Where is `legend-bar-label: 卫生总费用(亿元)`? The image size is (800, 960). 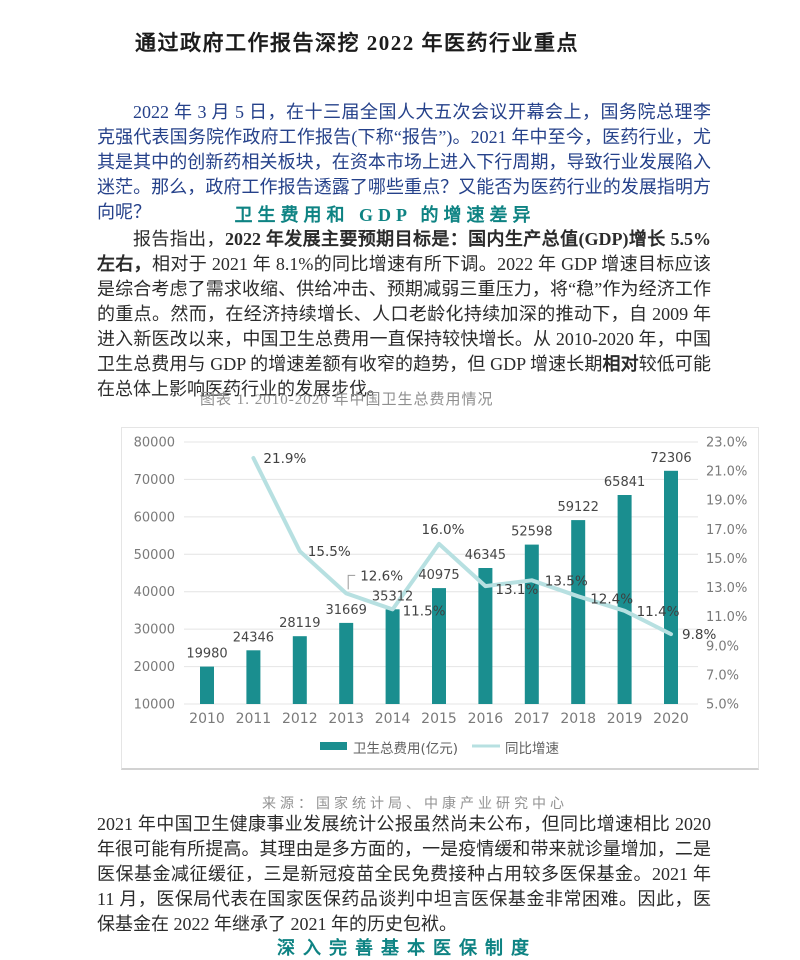 legend-bar-label: 卫生总费用(亿元) is located at coordinates (405, 749).